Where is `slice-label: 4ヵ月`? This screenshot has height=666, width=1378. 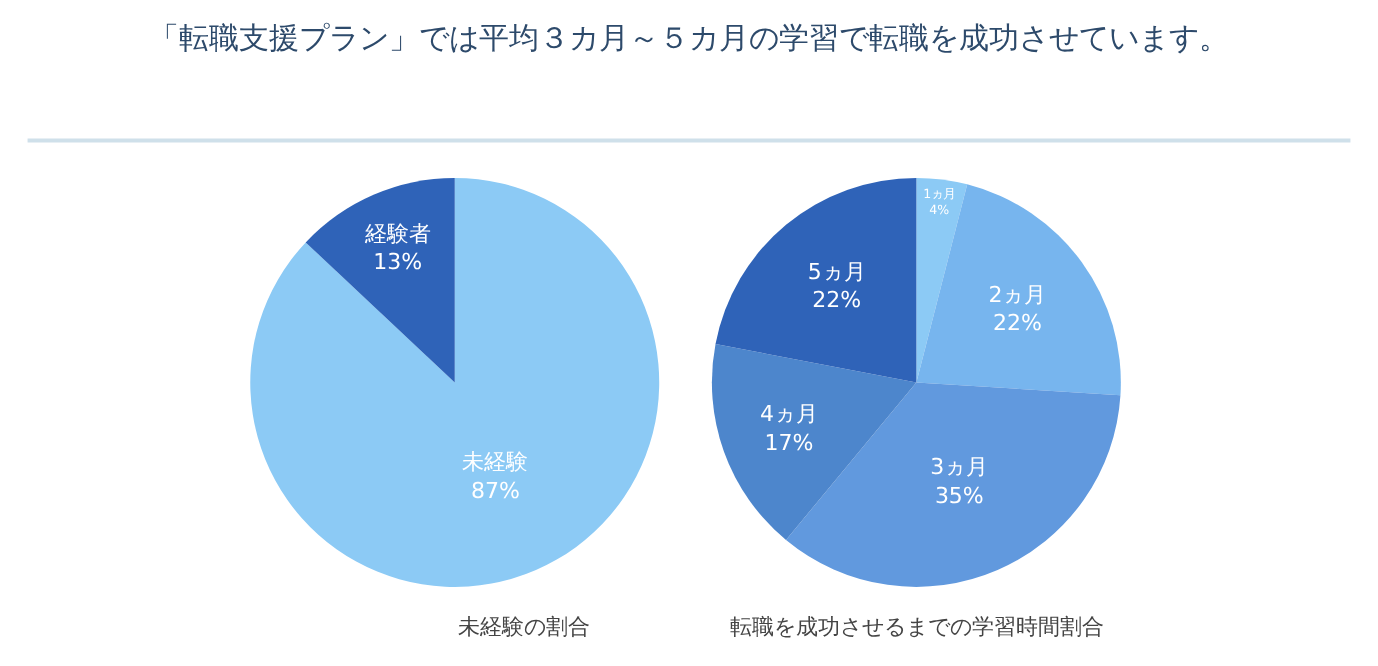
slice-label: 4ヵ月 is located at coordinates (788, 414).